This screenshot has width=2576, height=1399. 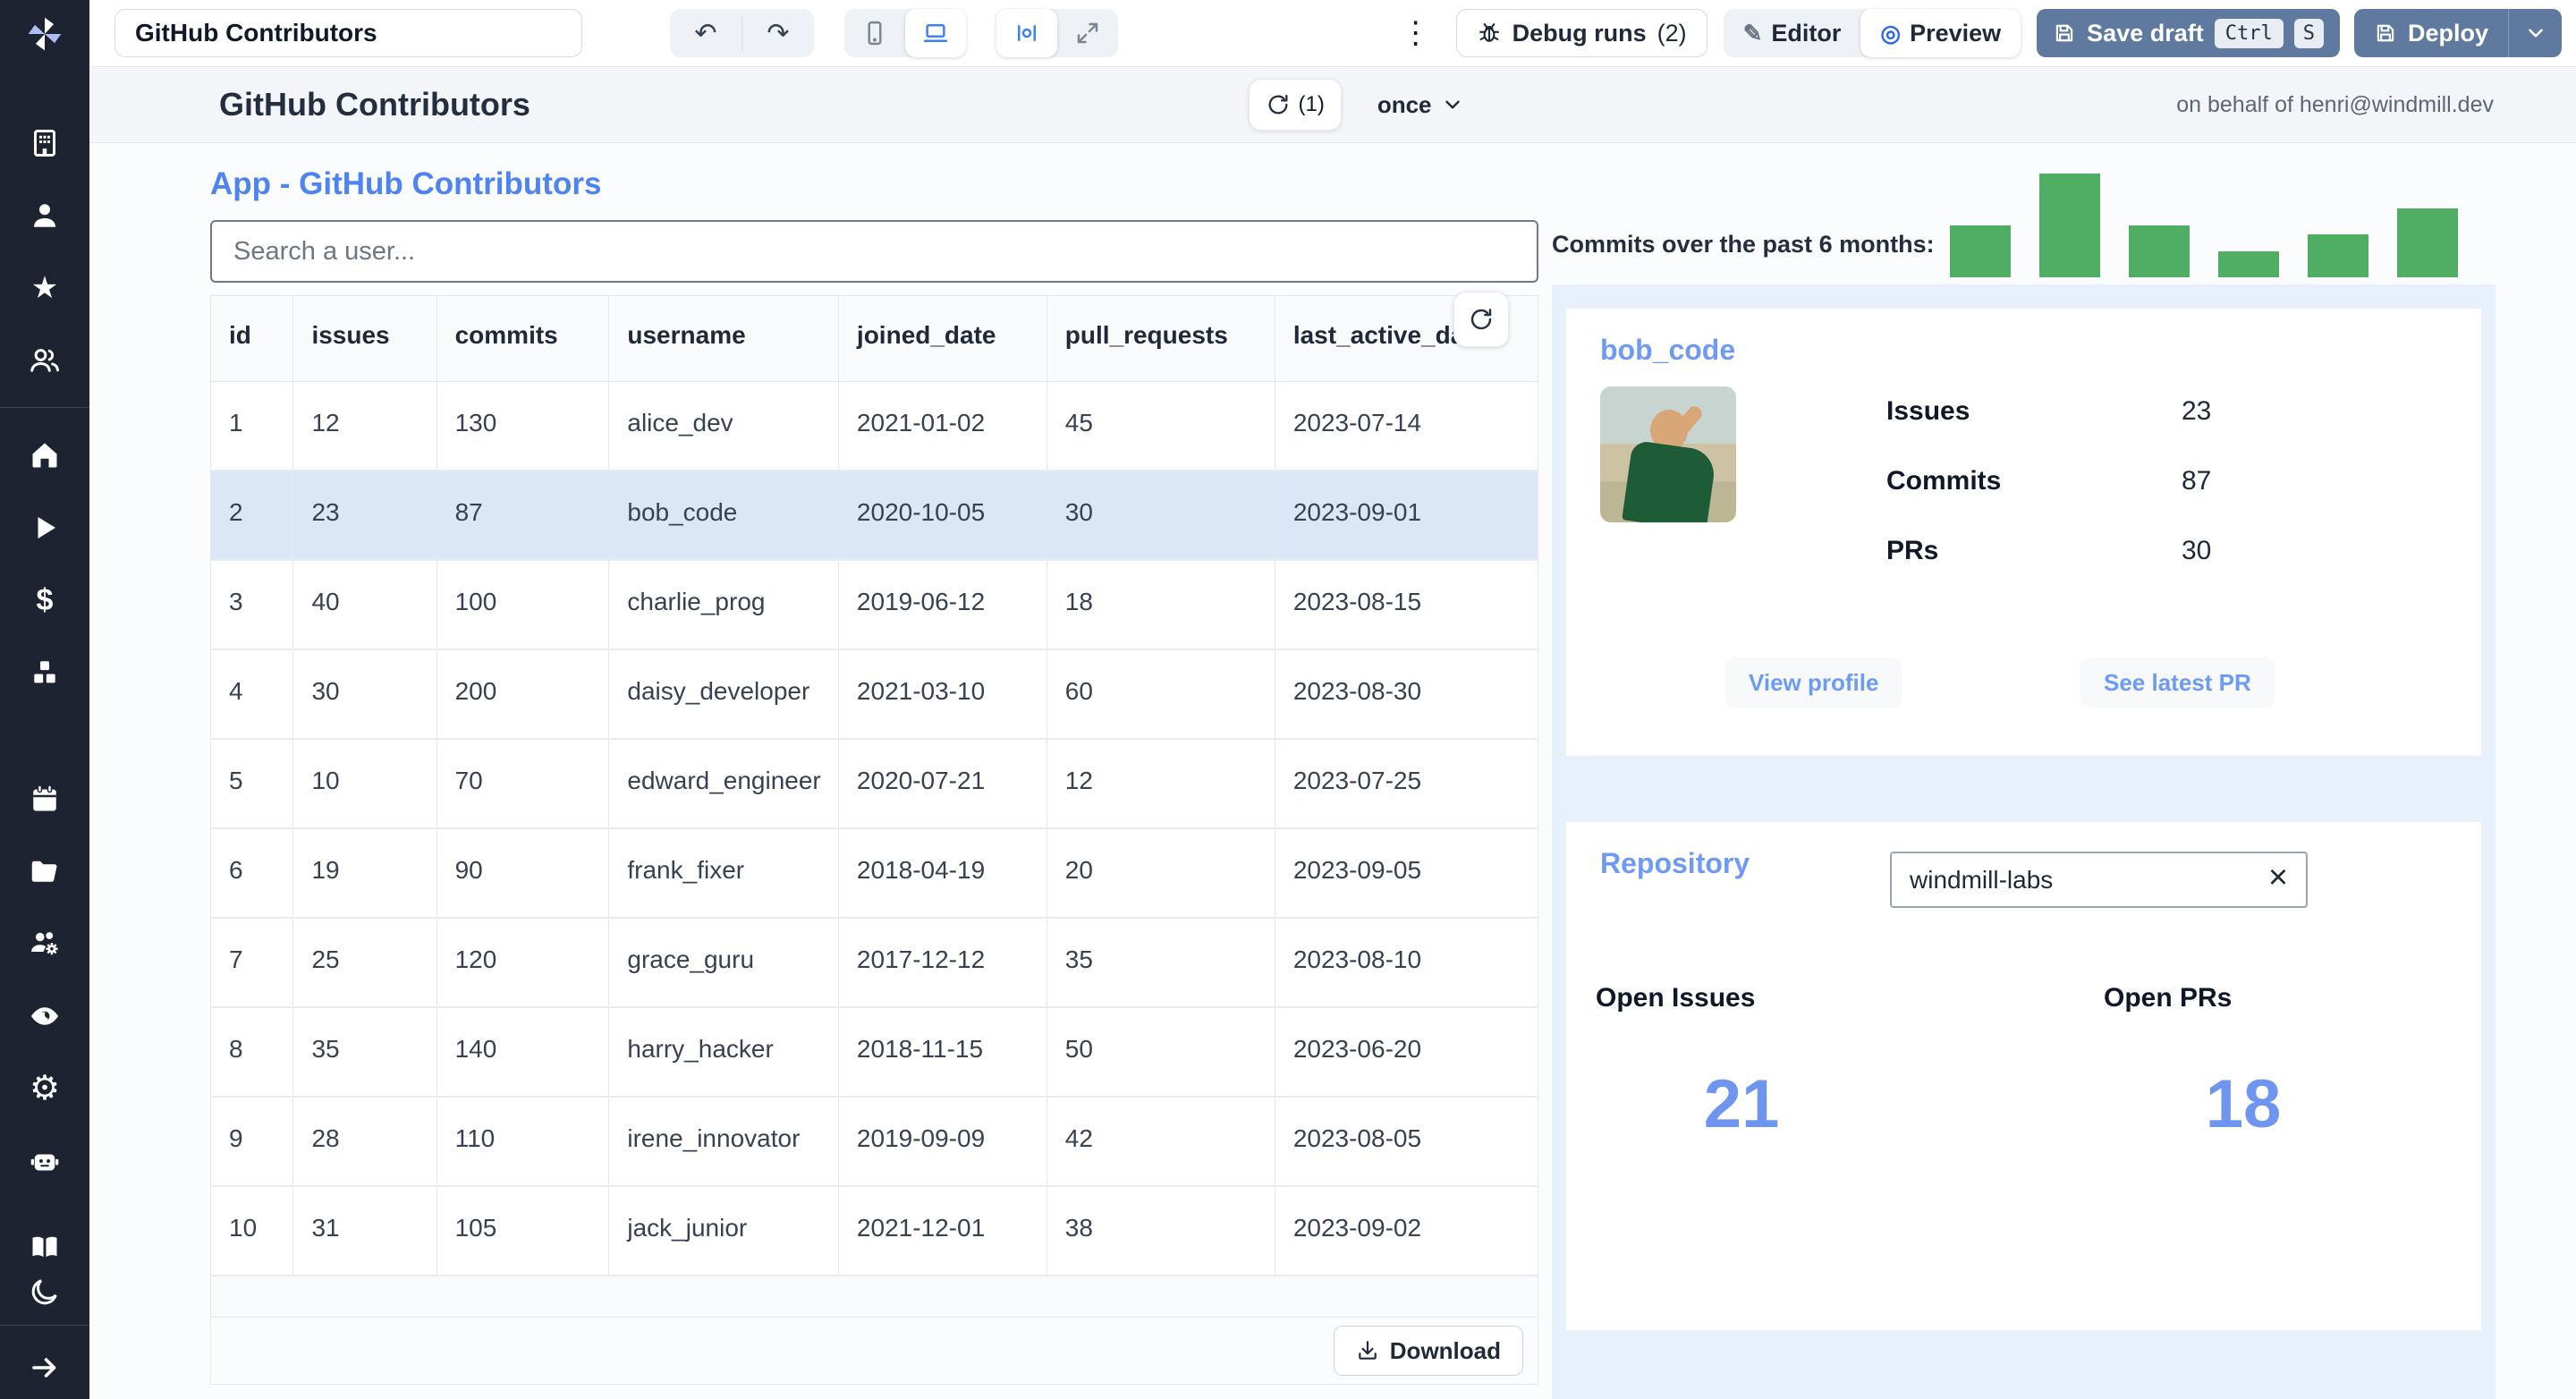 I want to click on table-cell: 1, so click(x=252, y=426).